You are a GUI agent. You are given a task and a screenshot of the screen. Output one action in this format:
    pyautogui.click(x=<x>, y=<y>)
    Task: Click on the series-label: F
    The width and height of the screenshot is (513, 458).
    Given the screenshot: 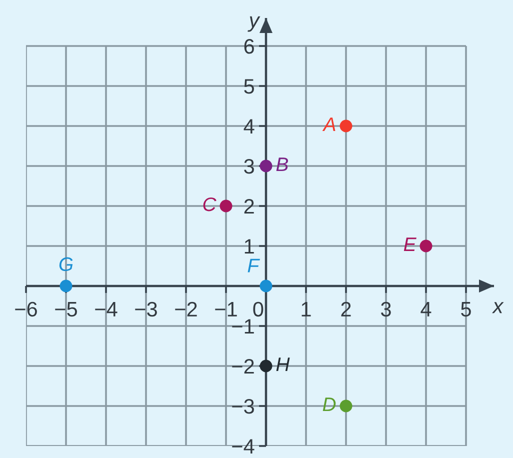 What is the action you would take?
    pyautogui.click(x=254, y=265)
    